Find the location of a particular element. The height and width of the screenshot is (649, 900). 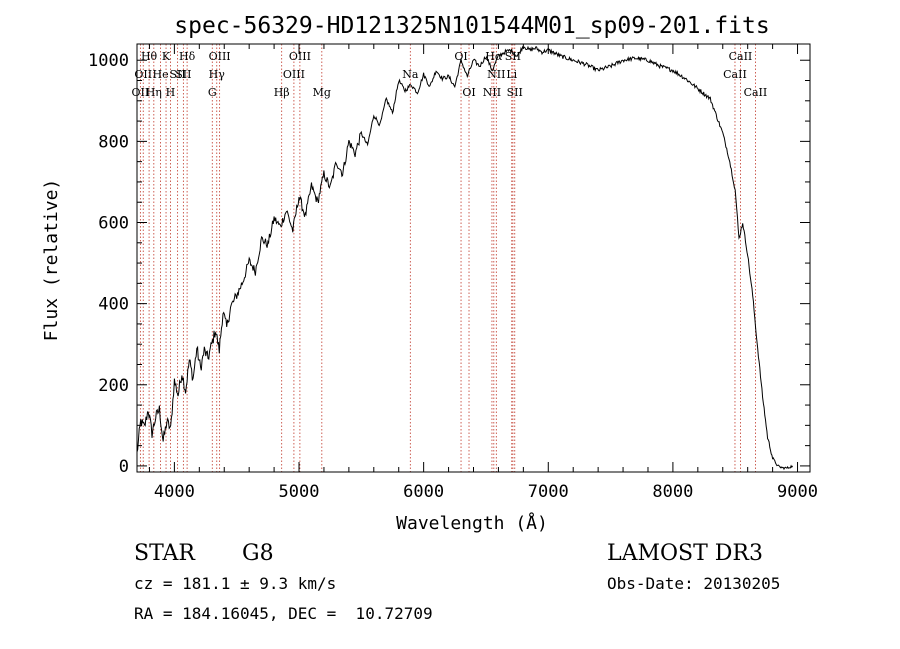

y-axis-label: Flux (relative) is located at coordinates (51, 260).